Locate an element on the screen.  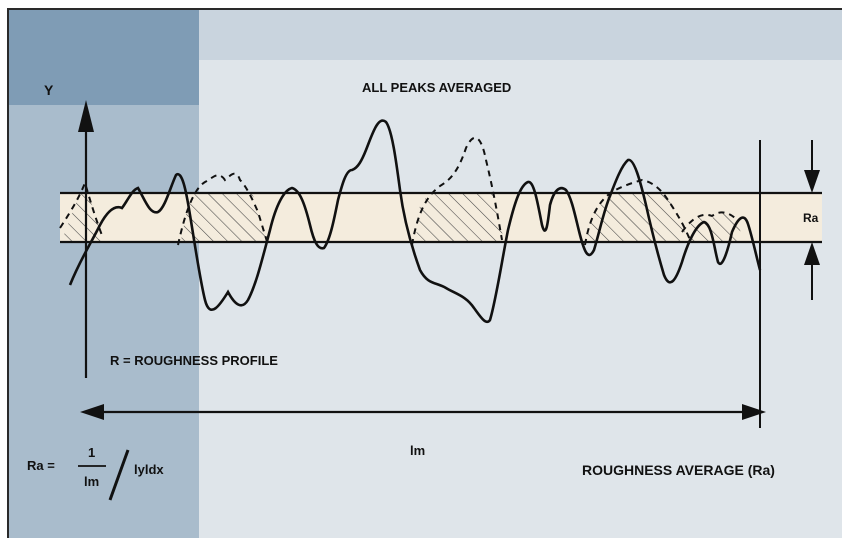
background-header-band is located at coordinates (520, 35).